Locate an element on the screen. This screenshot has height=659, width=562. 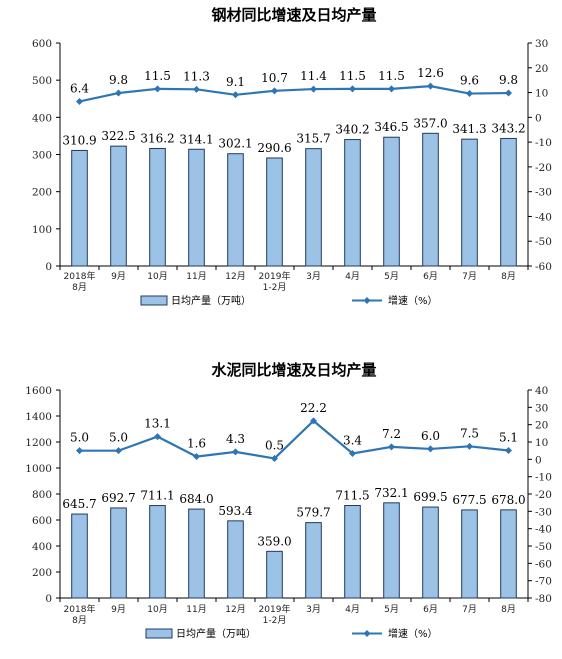
line-data-label: 11.5 is located at coordinates (352, 76).